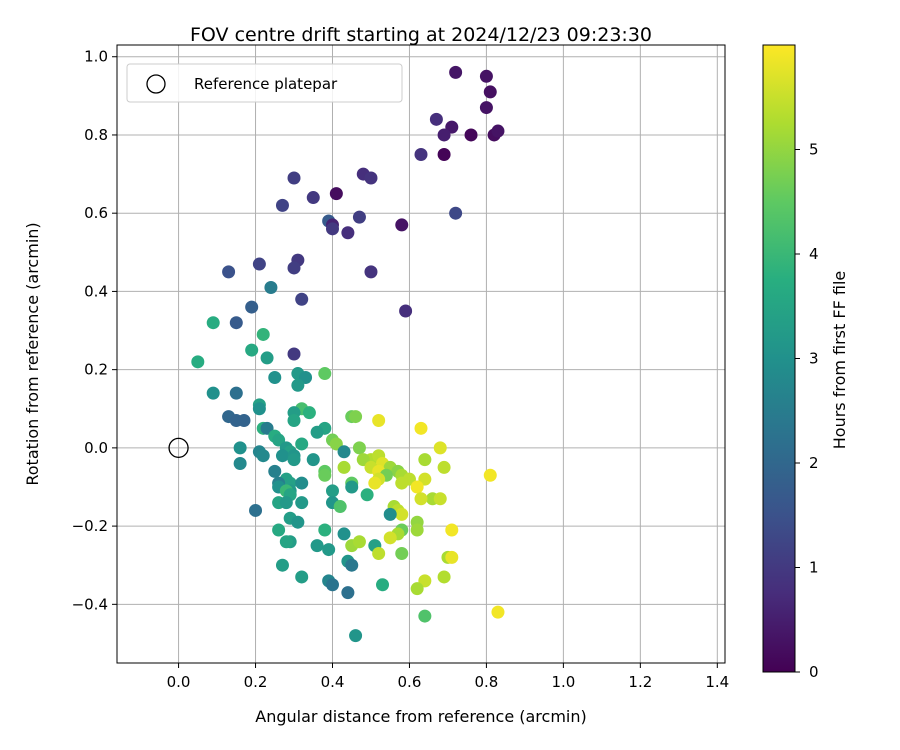 This screenshot has height=750, width=900. What do you see at coordinates (814, 359) in the screenshot?
I see `colorbar-tick-label: 3` at bounding box center [814, 359].